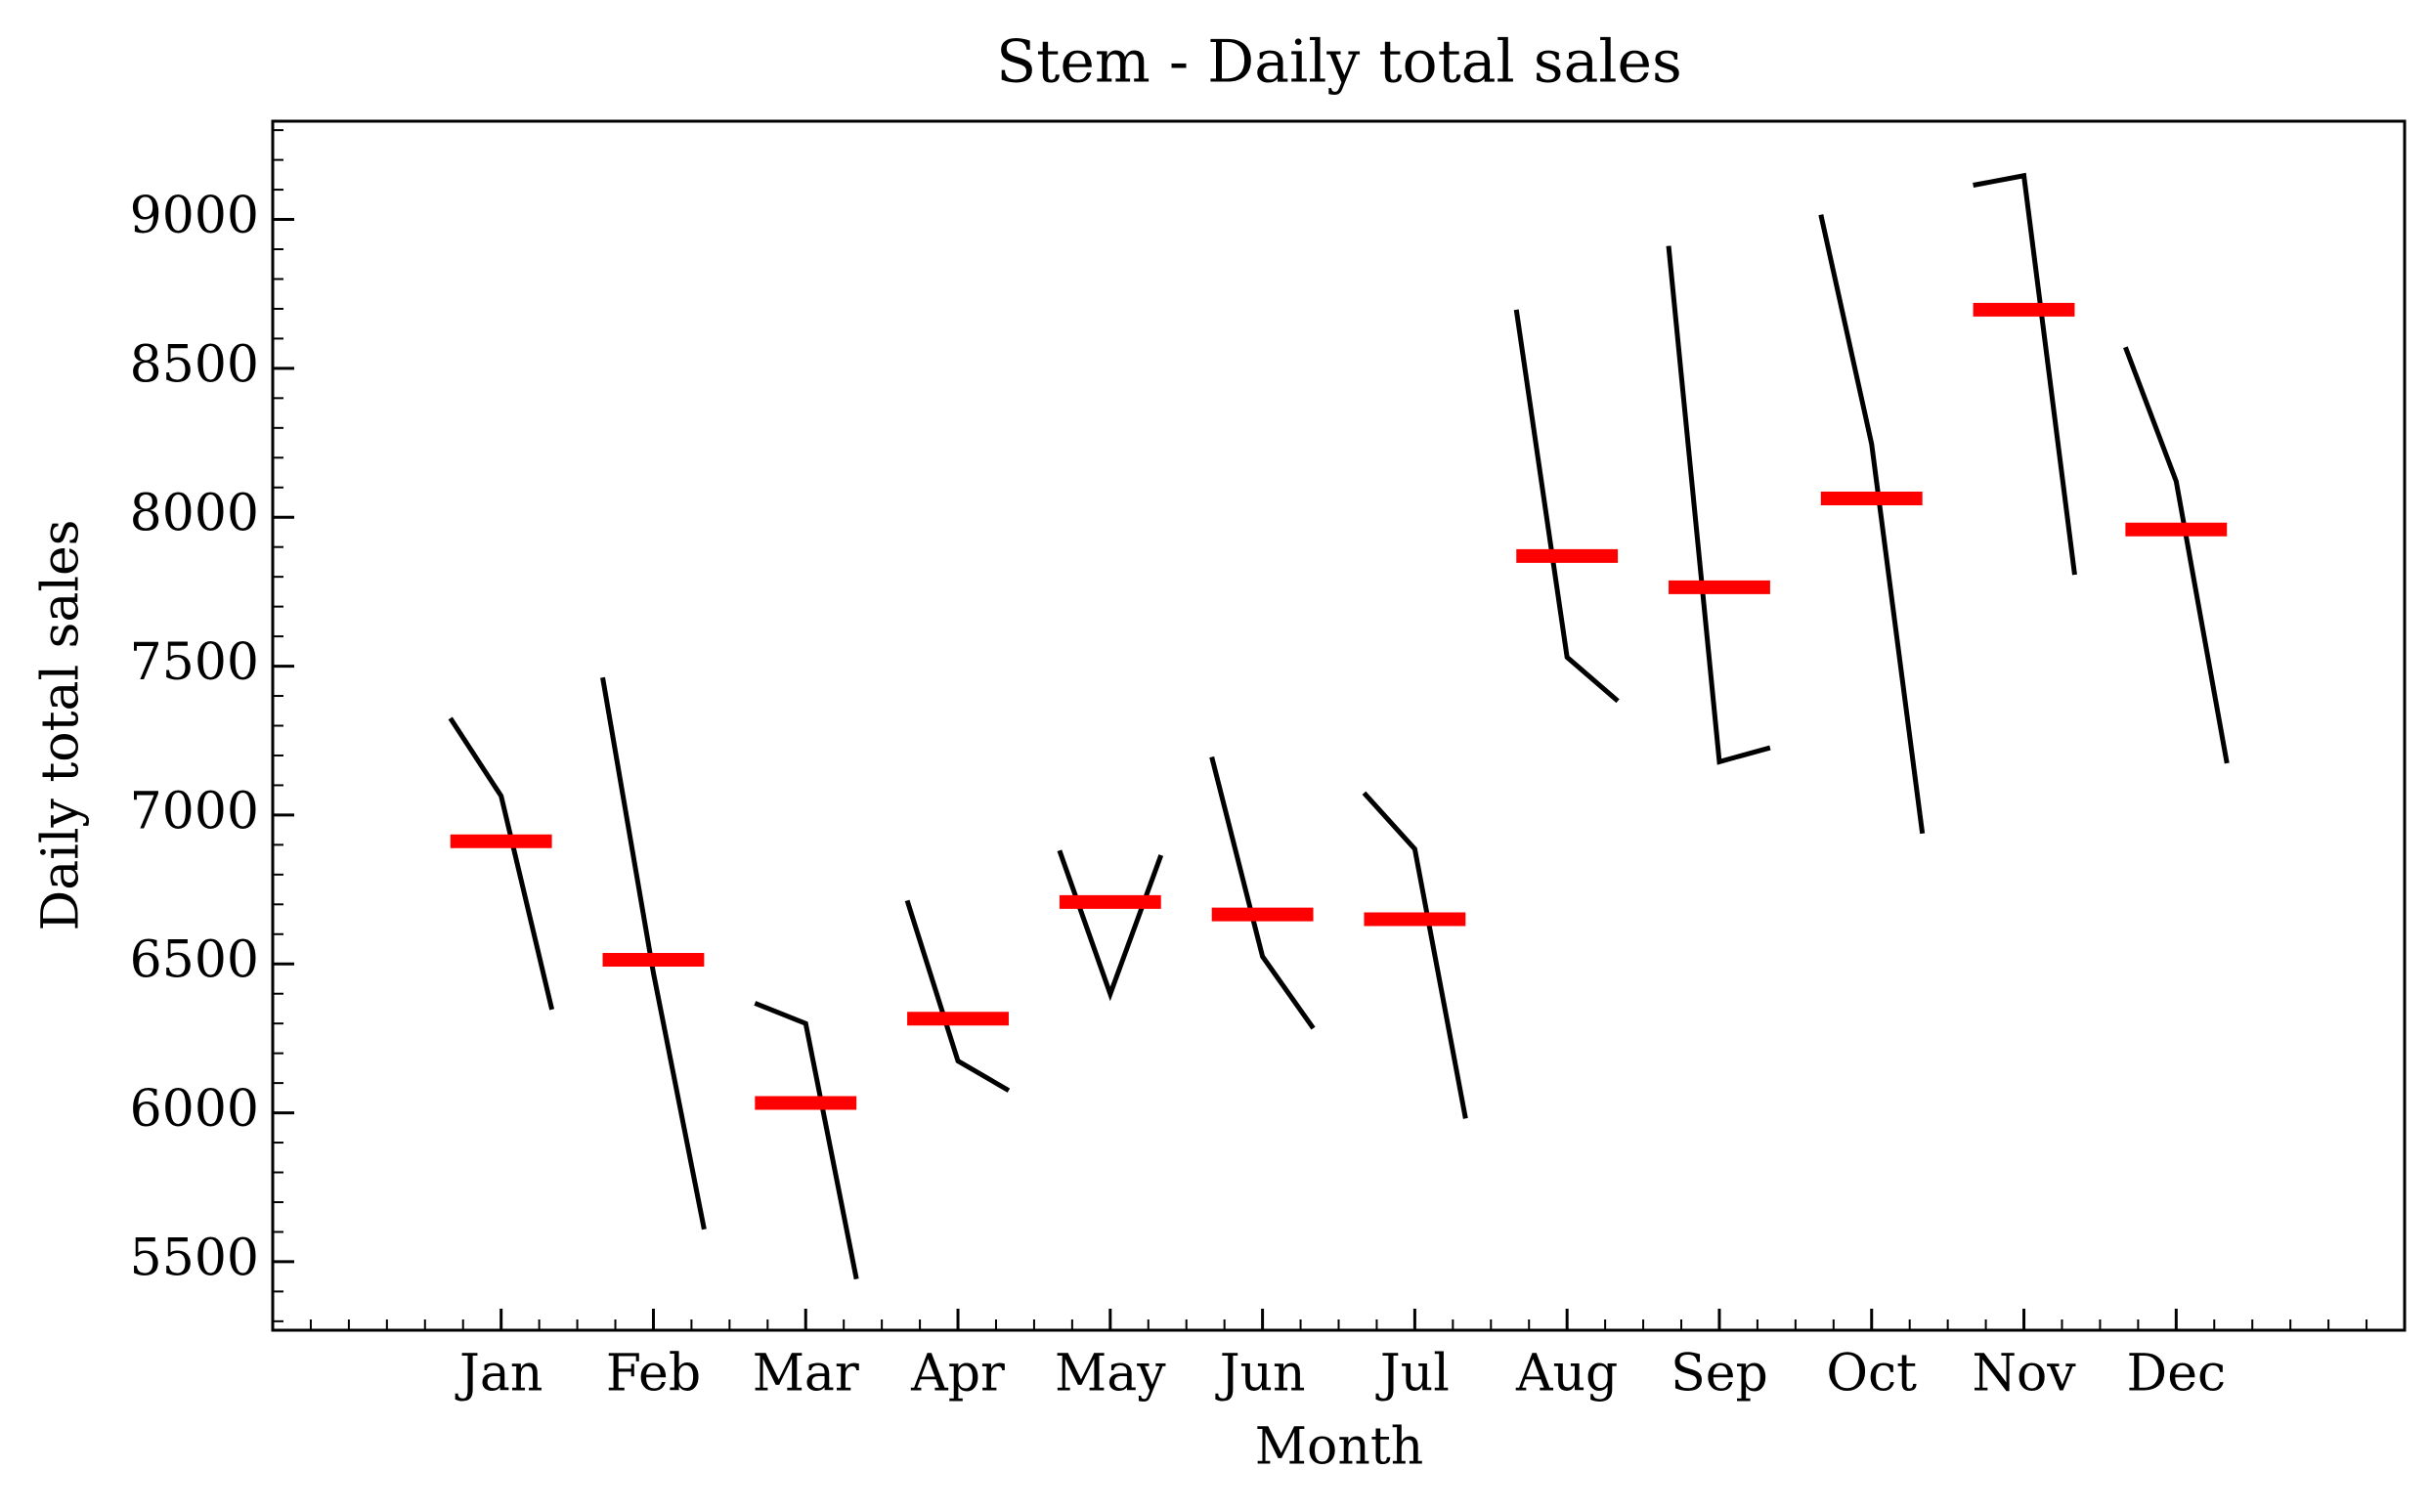 This screenshot has height=1512, width=2431. Describe the element at coordinates (1260, 1374) in the screenshot. I see `x-tick-label: Jun` at that location.